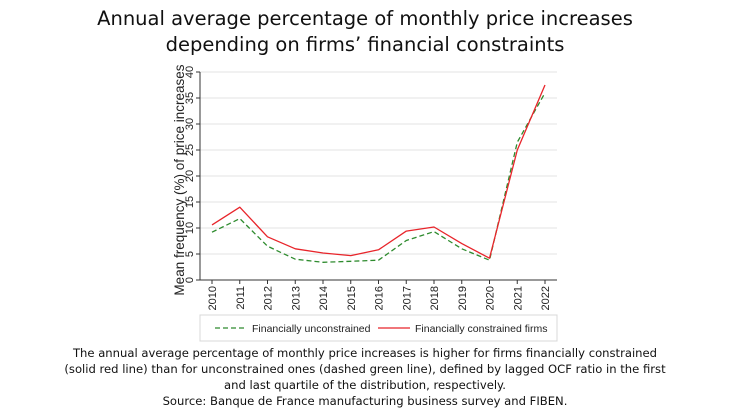  Describe the element at coordinates (179, 179) in the screenshot. I see `y-axis-title: Mean frequency (%) of price increases` at that location.